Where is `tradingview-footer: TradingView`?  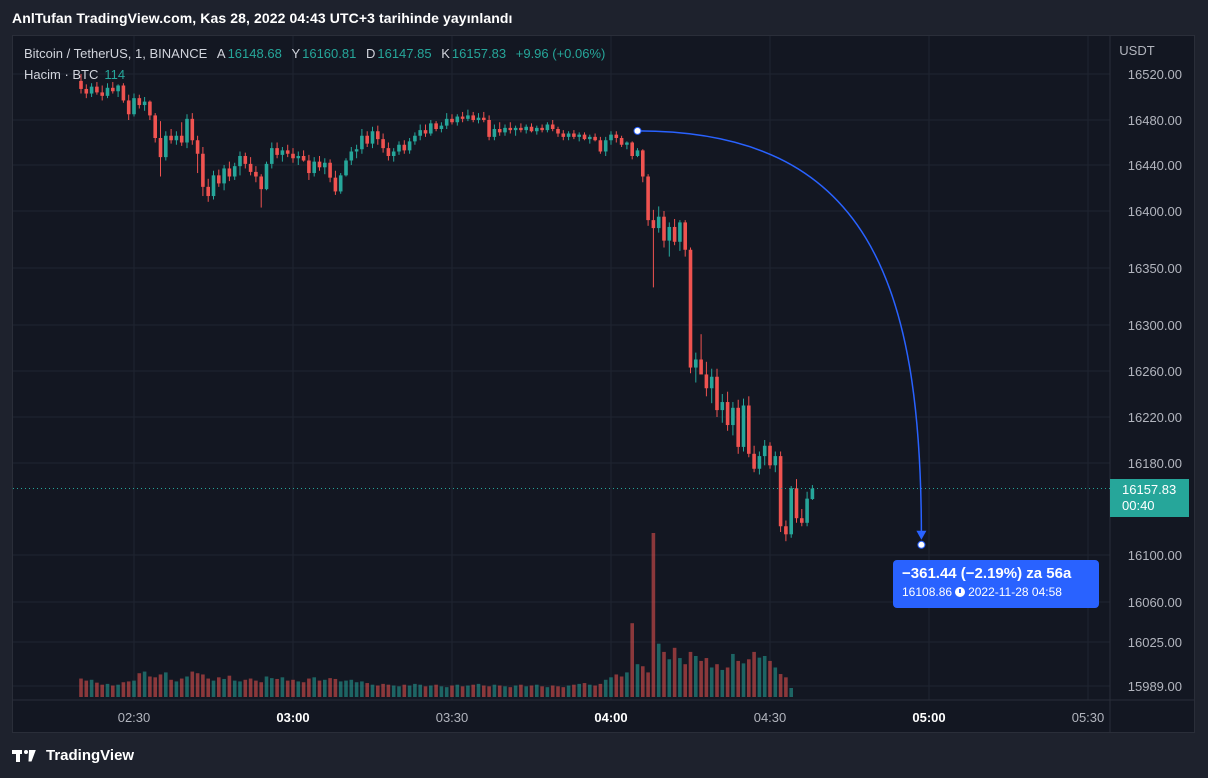 tradingview-footer: TradingView is located at coordinates (73, 755).